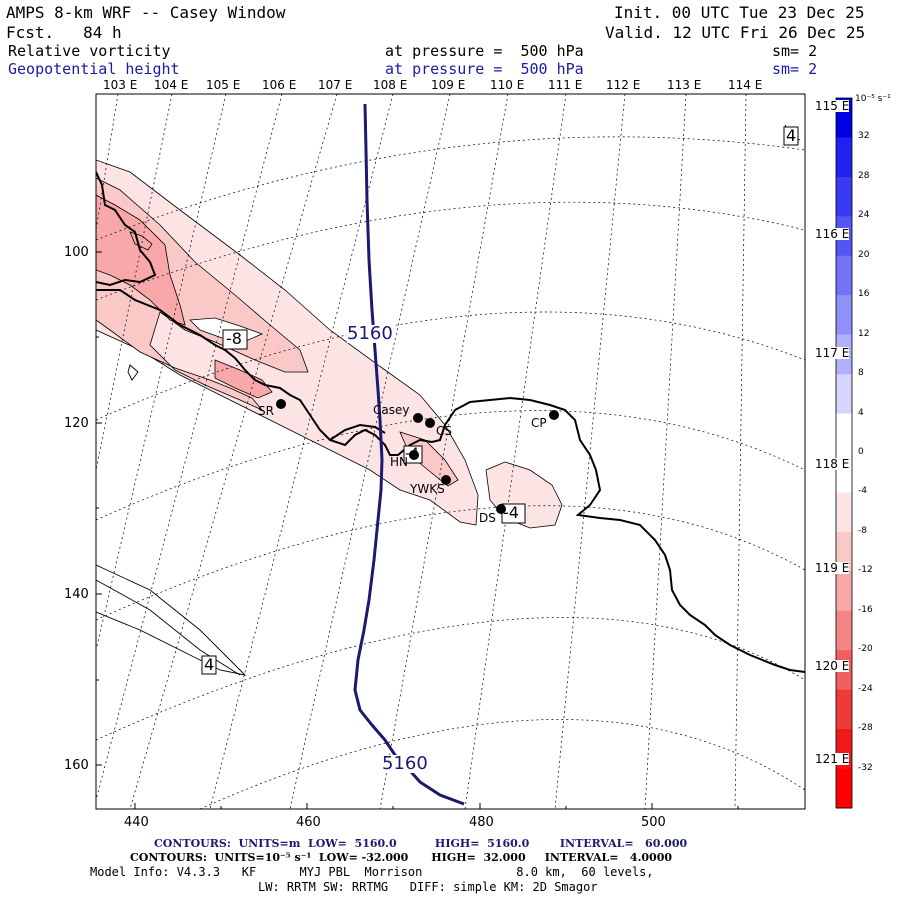  I want to click on x-tick-label: 500, so click(653, 822).